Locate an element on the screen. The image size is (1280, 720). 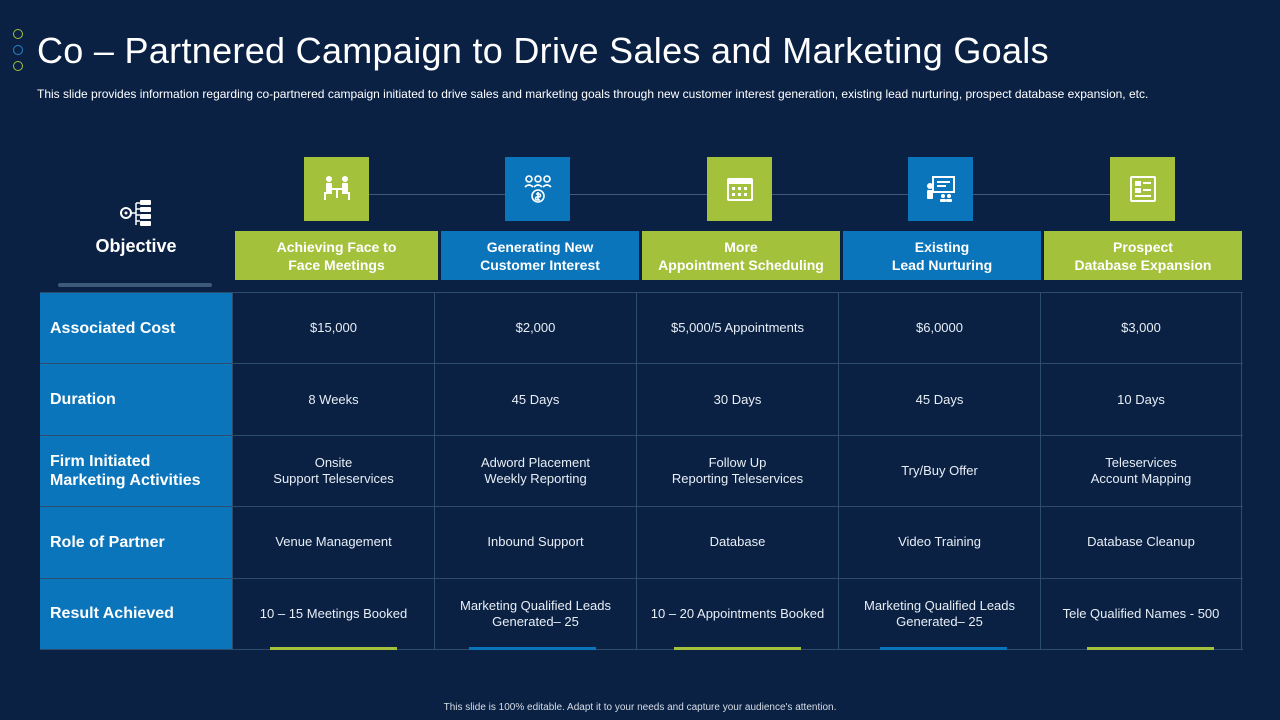
table-cell: $15,000 is located at coordinates (333, 328).